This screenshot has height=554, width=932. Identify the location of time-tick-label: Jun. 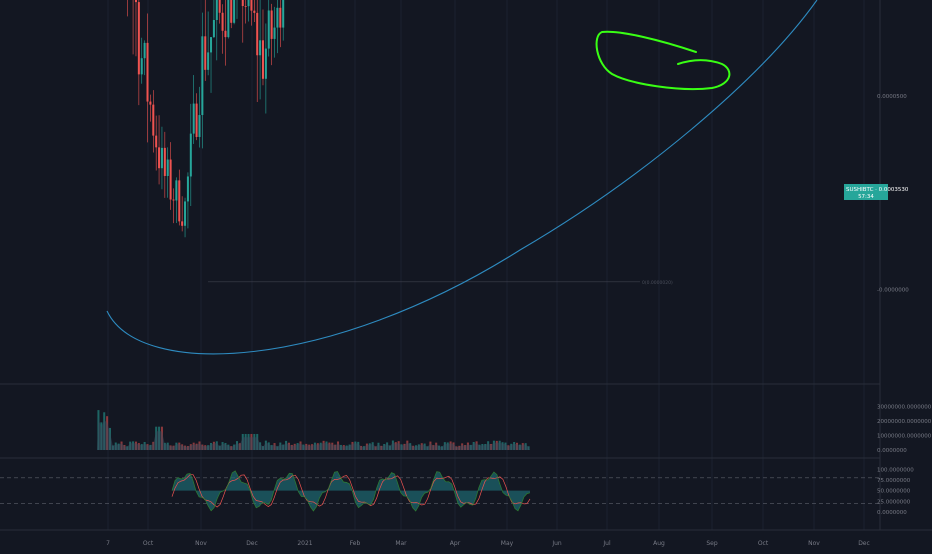
(556, 543).